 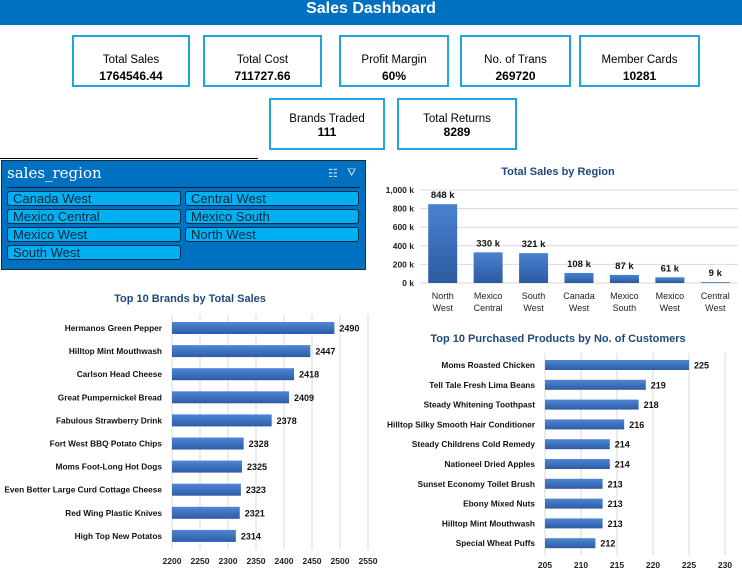 I want to click on category-label: Great Pumpernickel Bread, so click(x=110, y=397).